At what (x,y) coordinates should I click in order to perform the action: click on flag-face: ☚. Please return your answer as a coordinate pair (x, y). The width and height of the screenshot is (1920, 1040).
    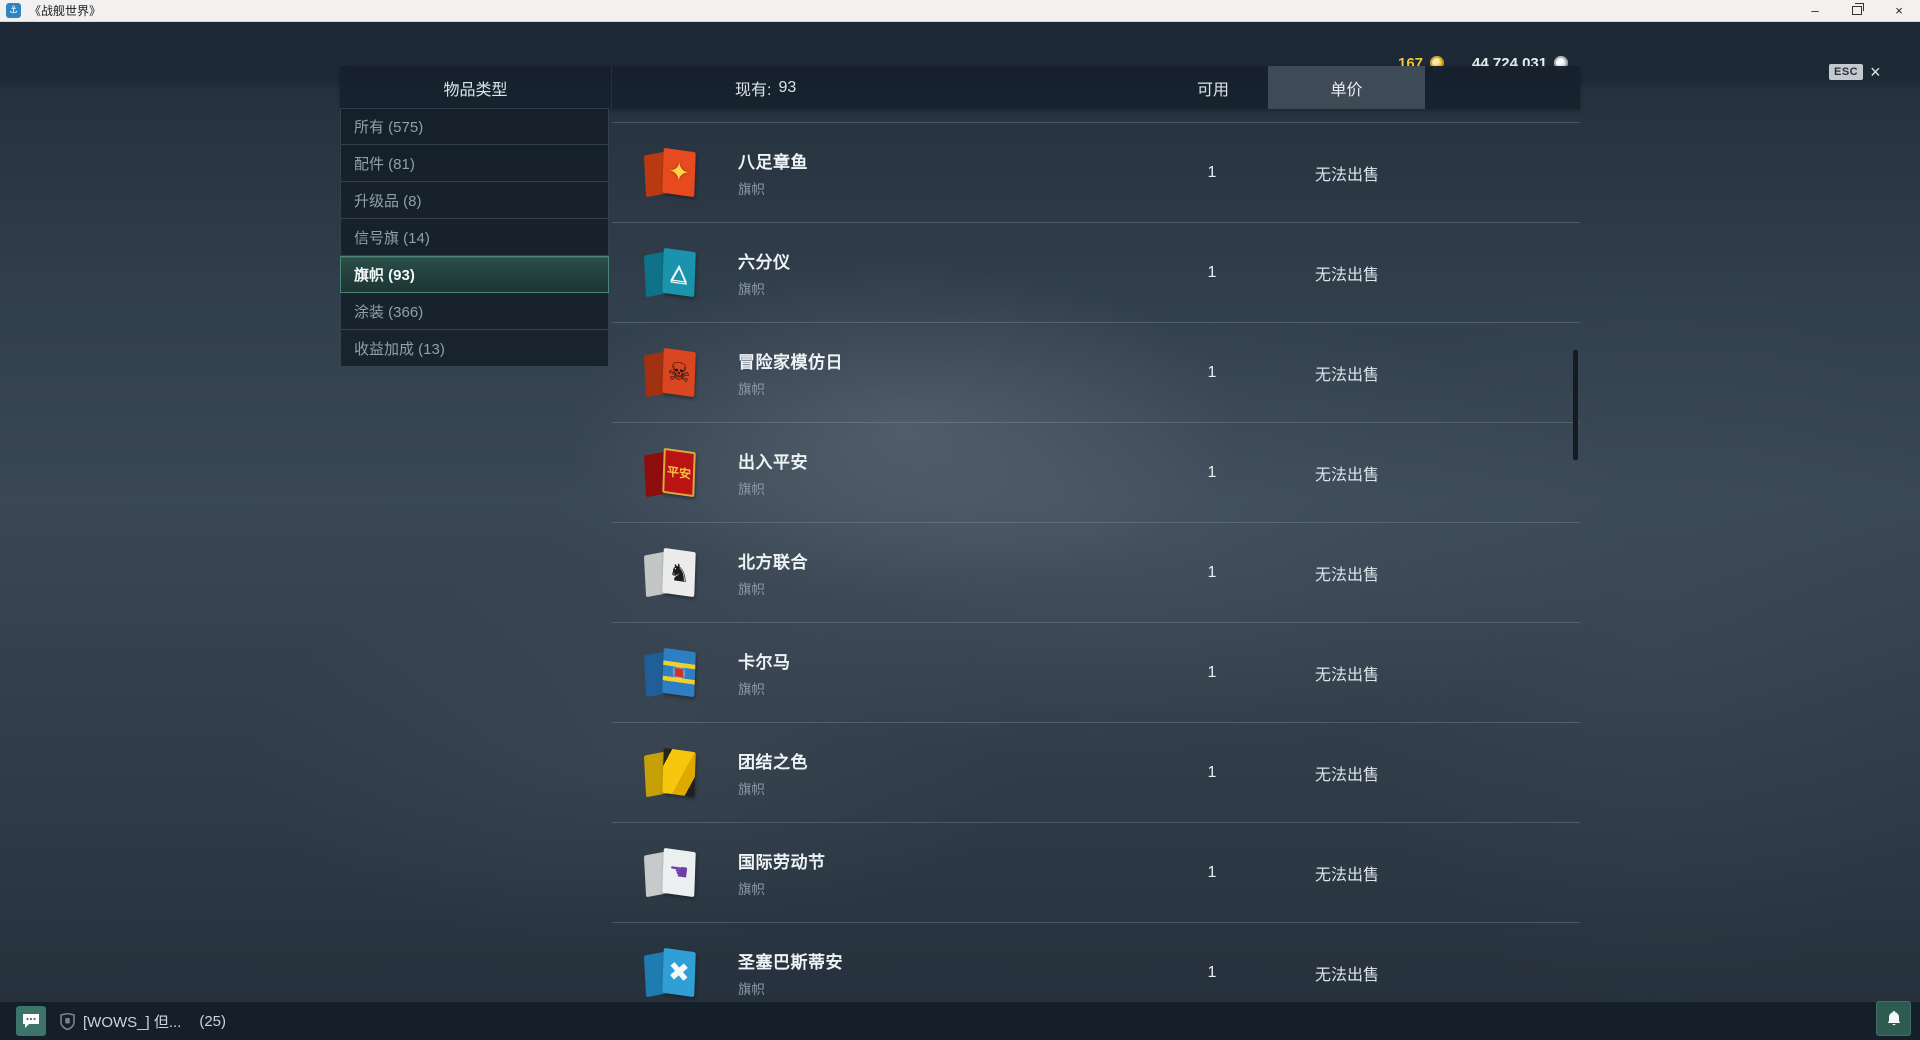
    Looking at the image, I should click on (679, 872).